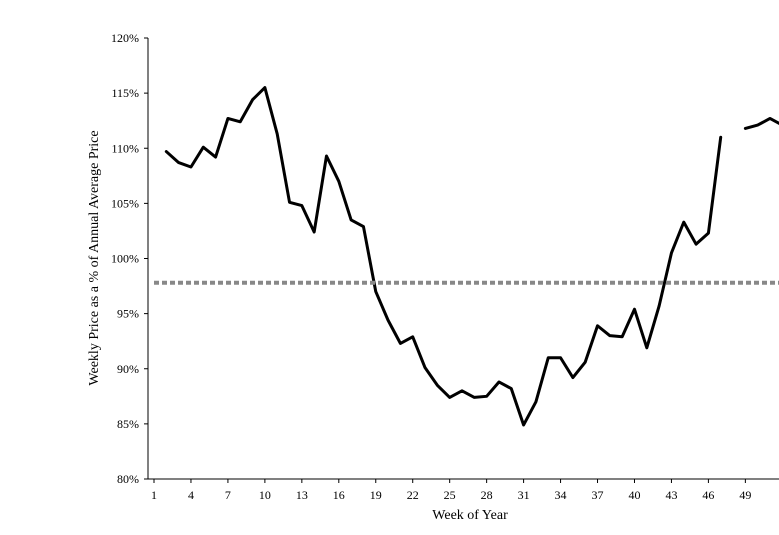  Describe the element at coordinates (154, 495) in the screenshot. I see `x-tick-label: 1` at that location.